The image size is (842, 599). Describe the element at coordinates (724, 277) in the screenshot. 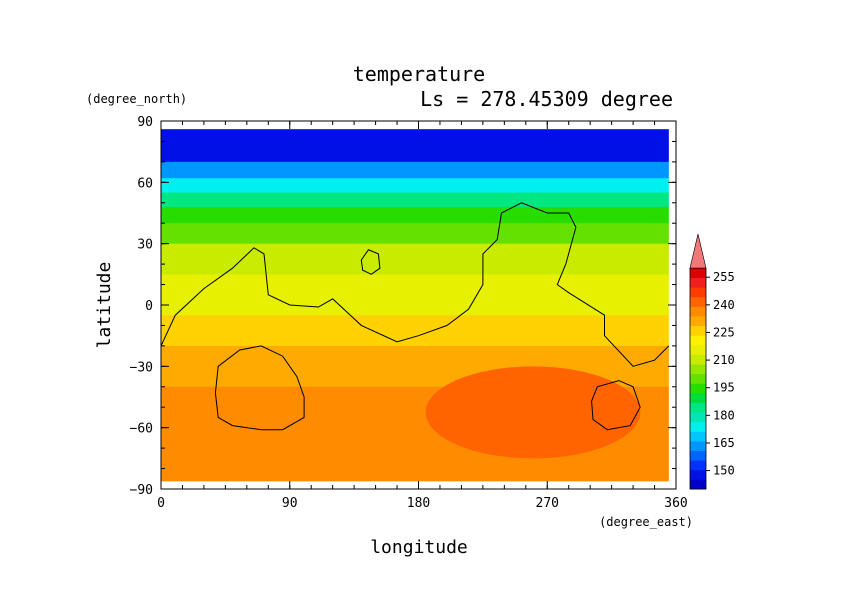

I see `colorbar-label: 255` at that location.